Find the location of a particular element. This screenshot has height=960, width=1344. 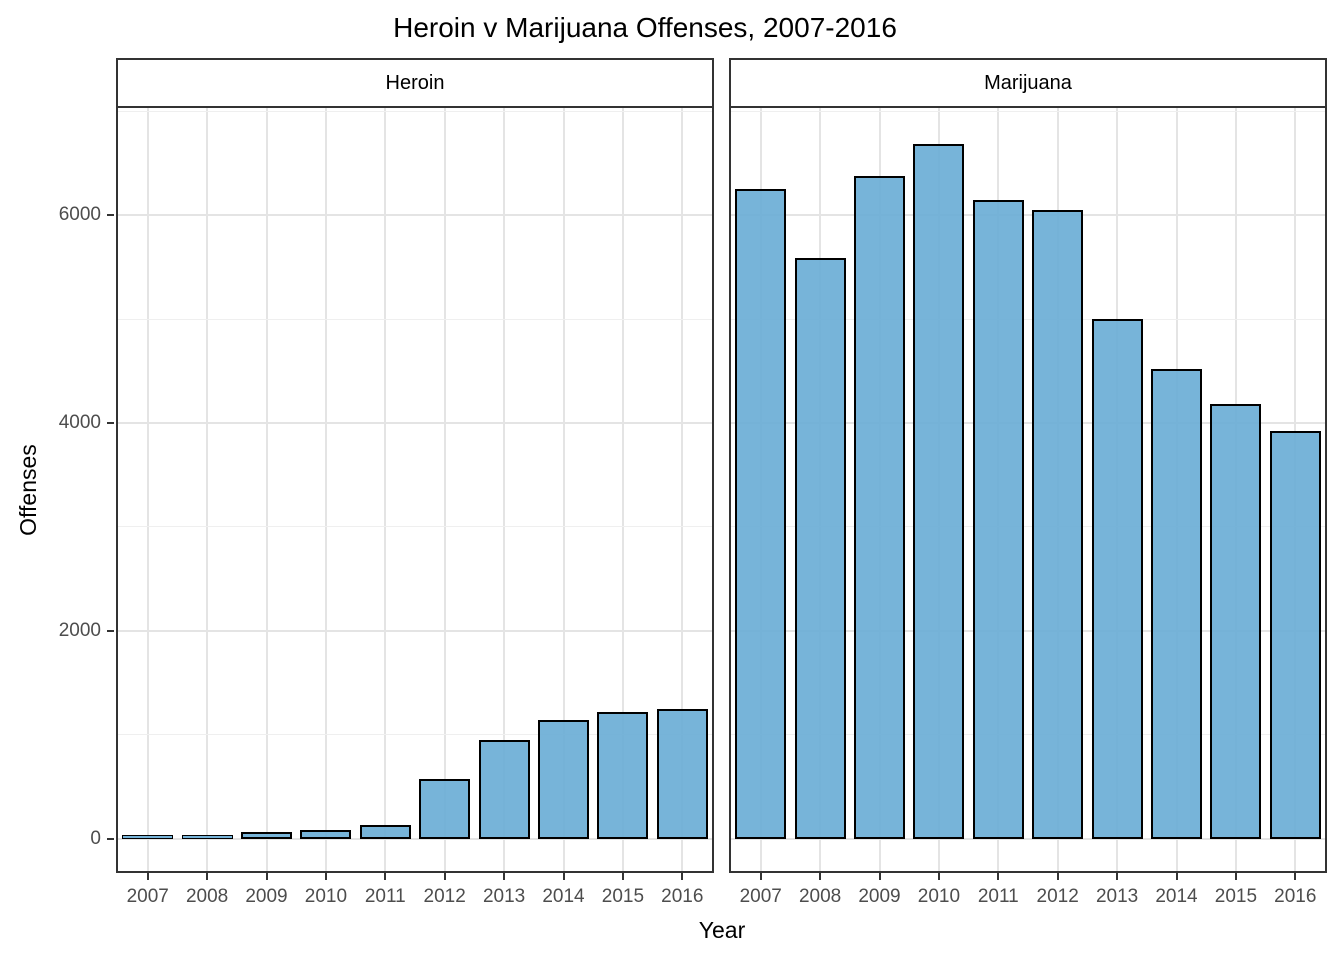

gridline-vertical-2008 is located at coordinates (207, 489).